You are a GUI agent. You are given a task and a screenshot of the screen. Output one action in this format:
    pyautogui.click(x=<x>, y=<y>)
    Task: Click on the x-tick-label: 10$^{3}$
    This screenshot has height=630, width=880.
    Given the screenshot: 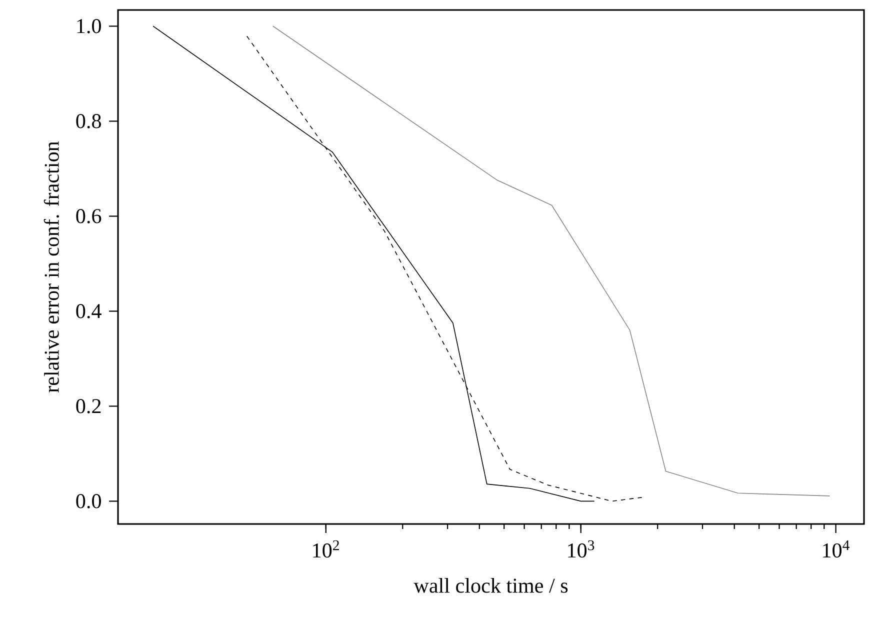 What is the action you would take?
    pyautogui.click(x=581, y=549)
    